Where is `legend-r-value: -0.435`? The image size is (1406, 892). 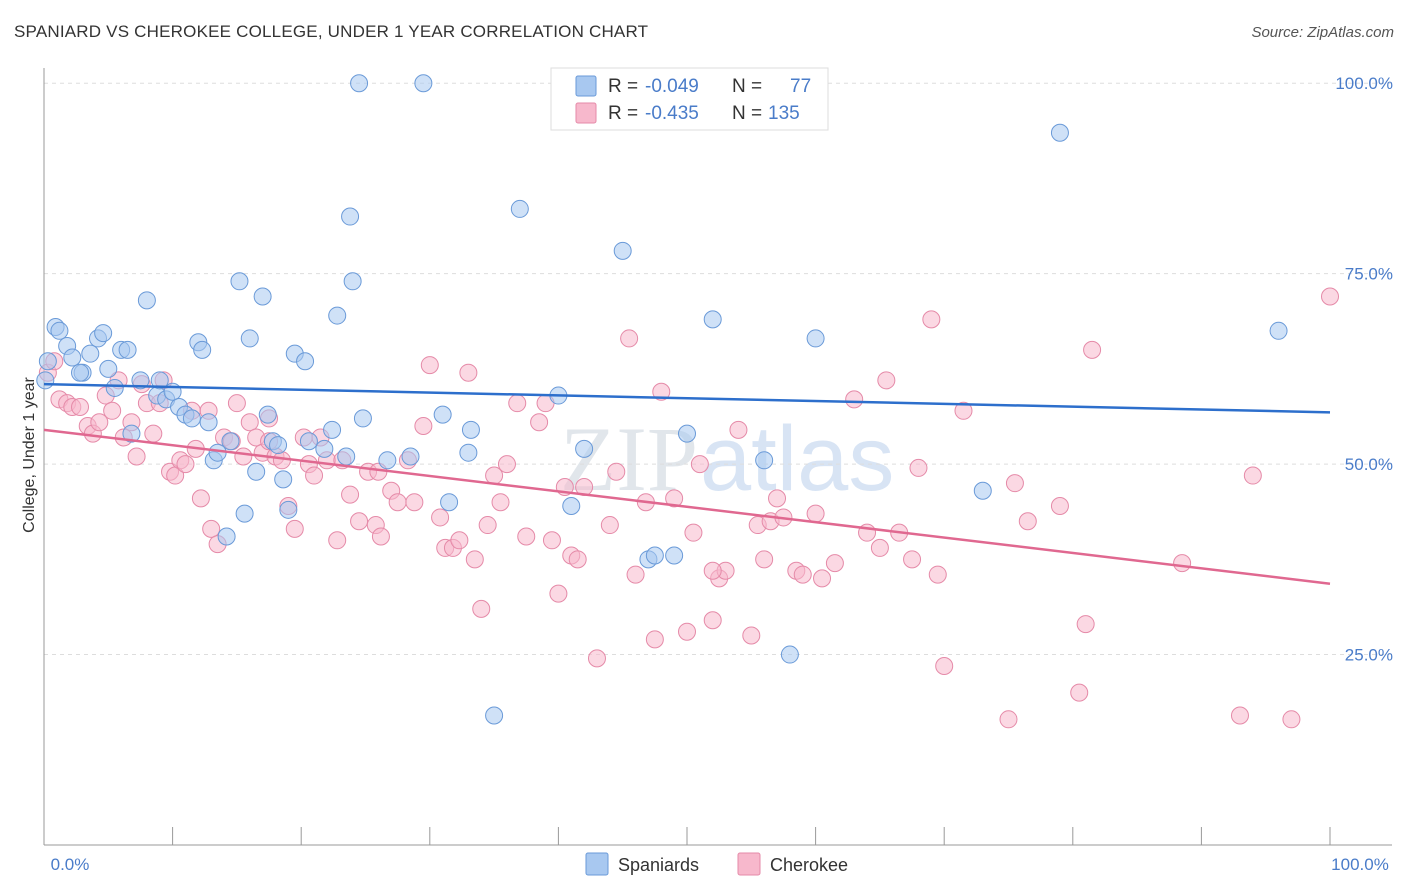 legend-r-value: -0.435 is located at coordinates (672, 113).